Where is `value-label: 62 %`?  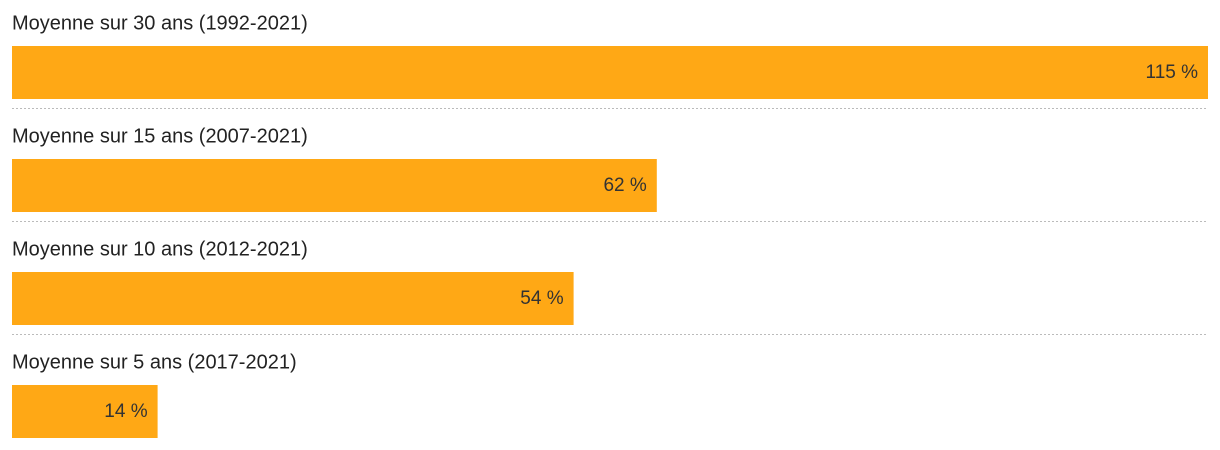
value-label: 62 % is located at coordinates (624, 185).